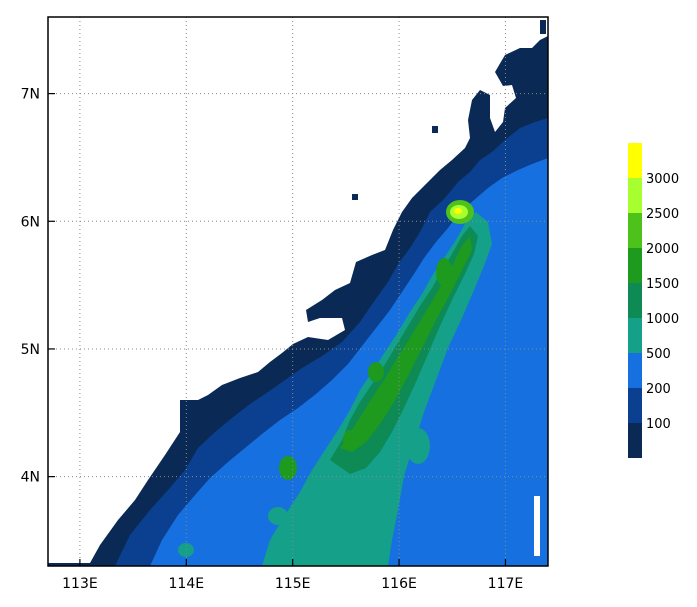 This screenshot has height=607, width=697. Describe the element at coordinates (293, 584) in the screenshot. I see `x-tick-label: 115E` at that location.